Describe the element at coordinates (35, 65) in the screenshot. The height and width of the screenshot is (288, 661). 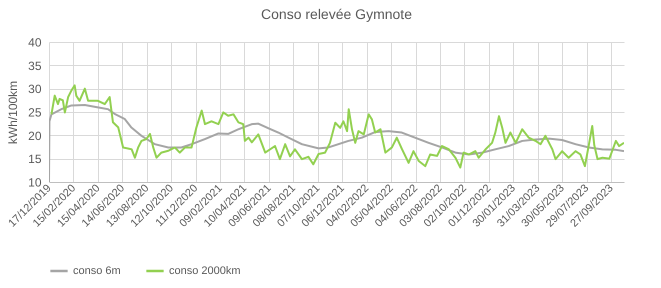
I see `y-tick-label: 35` at that location.